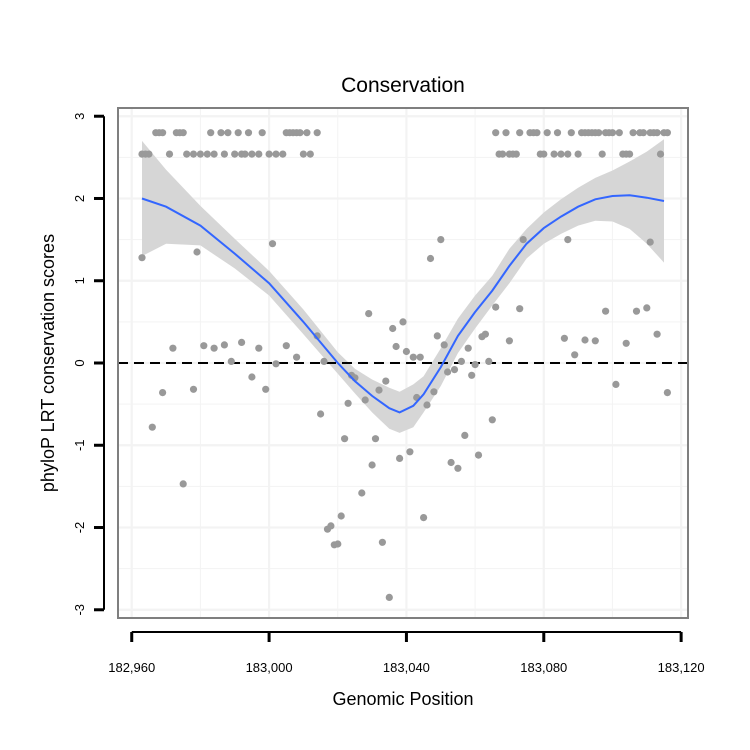 The image size is (750, 750). I want to click on x-axis-title: Genomic Position, so click(402, 699).